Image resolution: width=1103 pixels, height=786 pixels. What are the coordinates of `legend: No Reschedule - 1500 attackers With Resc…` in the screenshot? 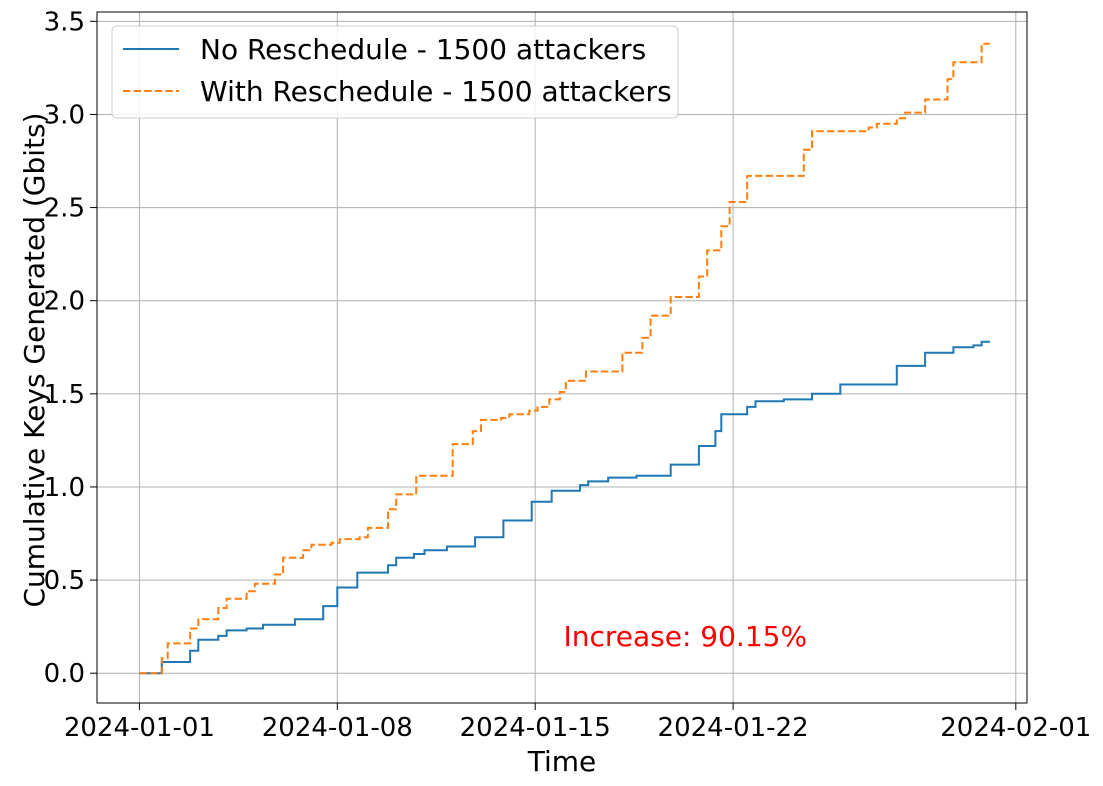 It's located at (395, 72).